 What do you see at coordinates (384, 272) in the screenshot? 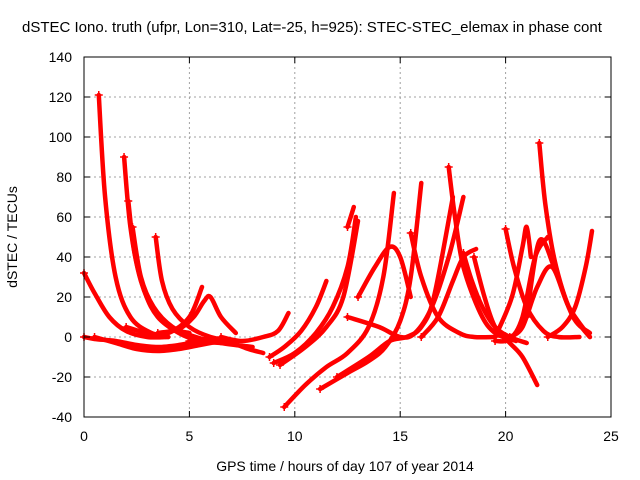
I see `series-20-line` at bounding box center [384, 272].